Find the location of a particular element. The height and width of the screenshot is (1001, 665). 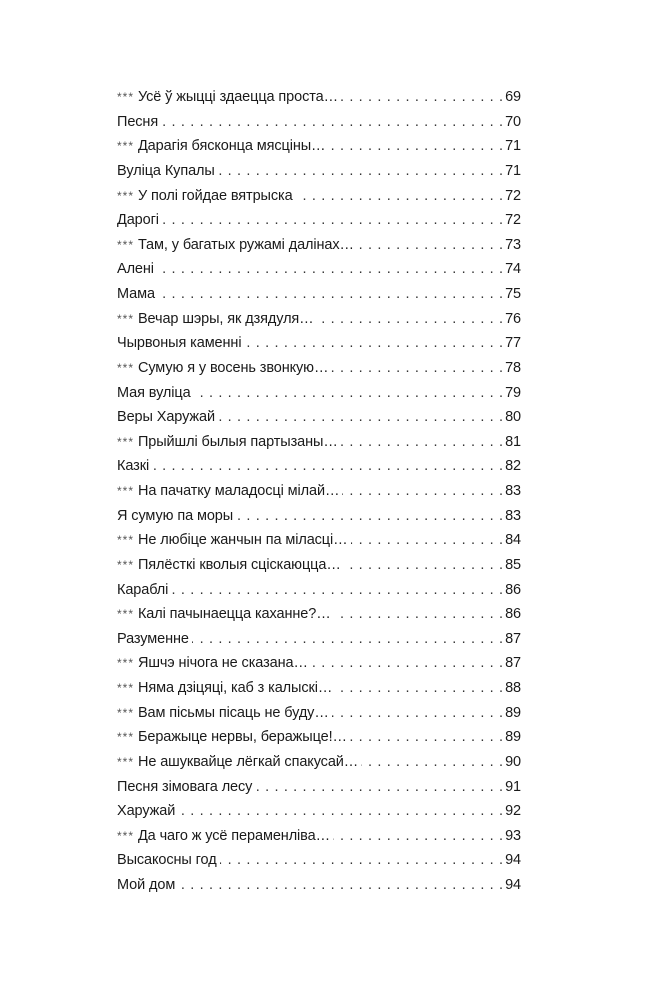

toc-entry: *** Дарагія бясконца мясціны… 71 is located at coordinates (319, 146).